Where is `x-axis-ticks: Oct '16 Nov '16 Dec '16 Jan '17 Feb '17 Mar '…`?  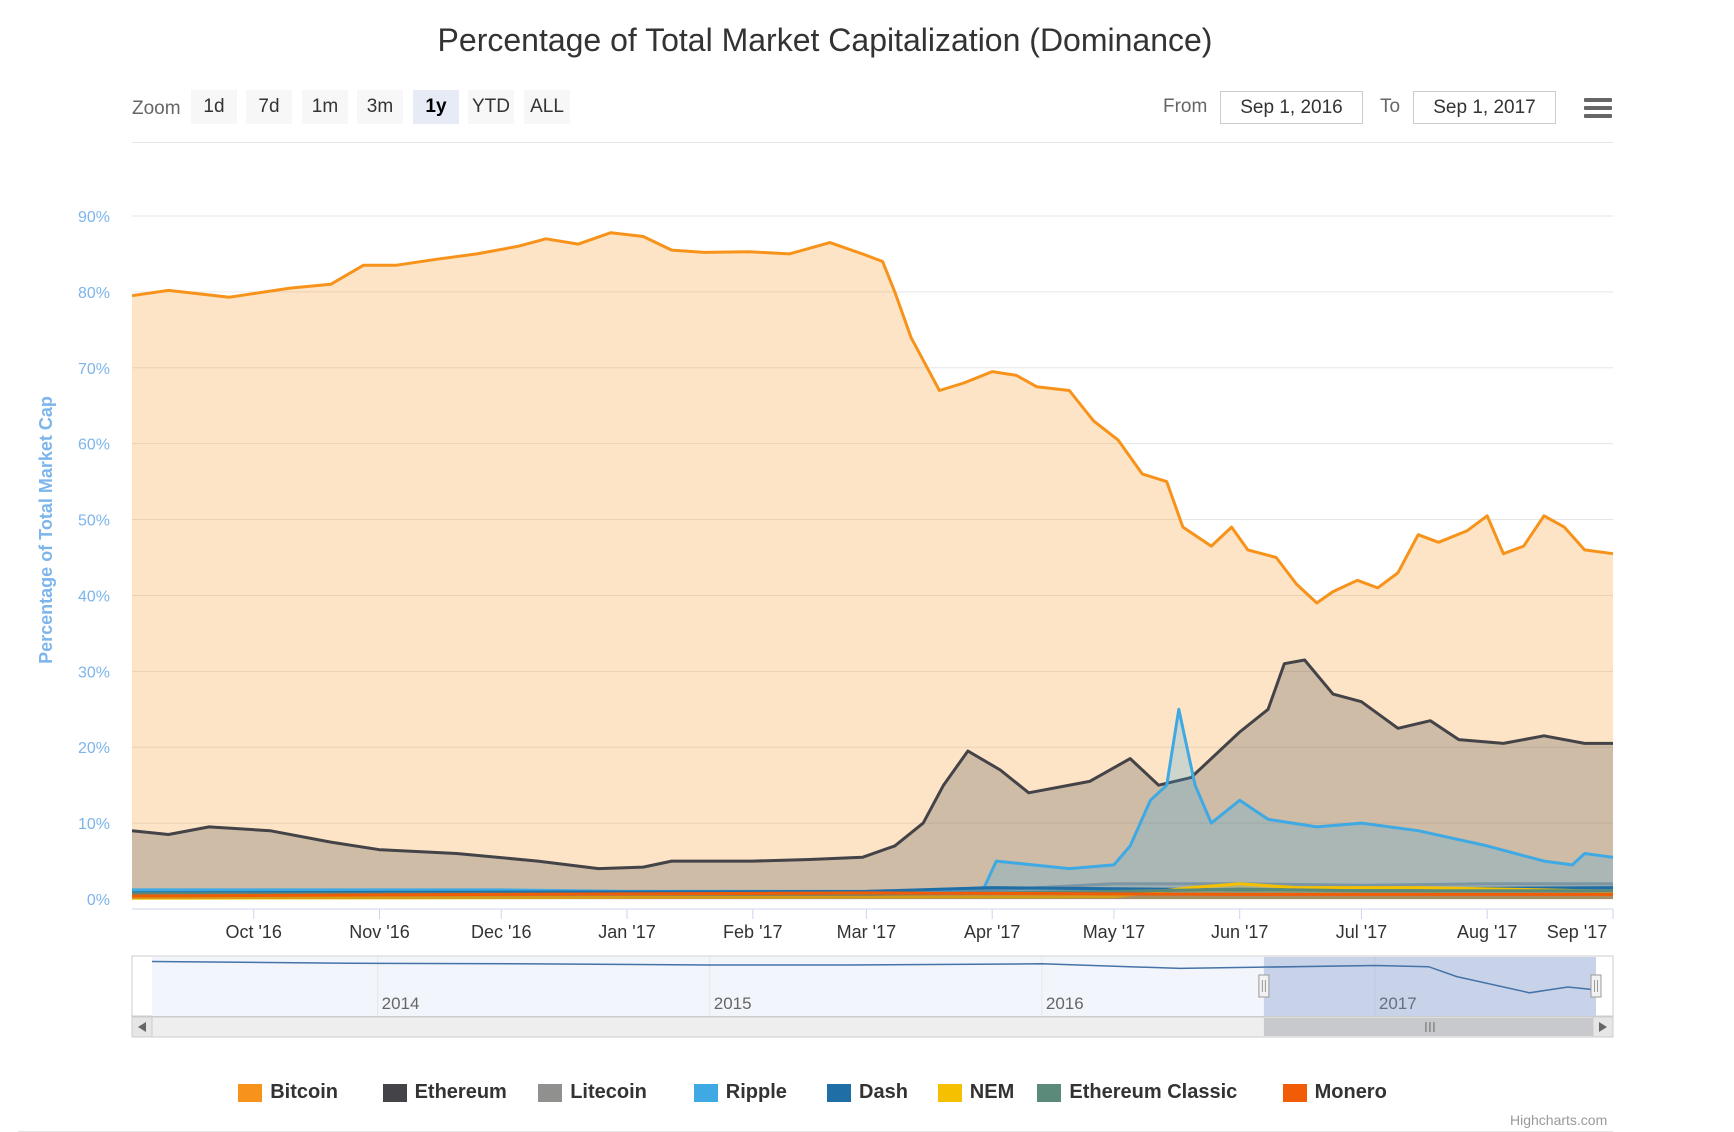
x-axis-ticks: Oct '16 Nov '16 Dec '16 Jan '17 Feb '17 Mar '… is located at coordinates (919, 925).